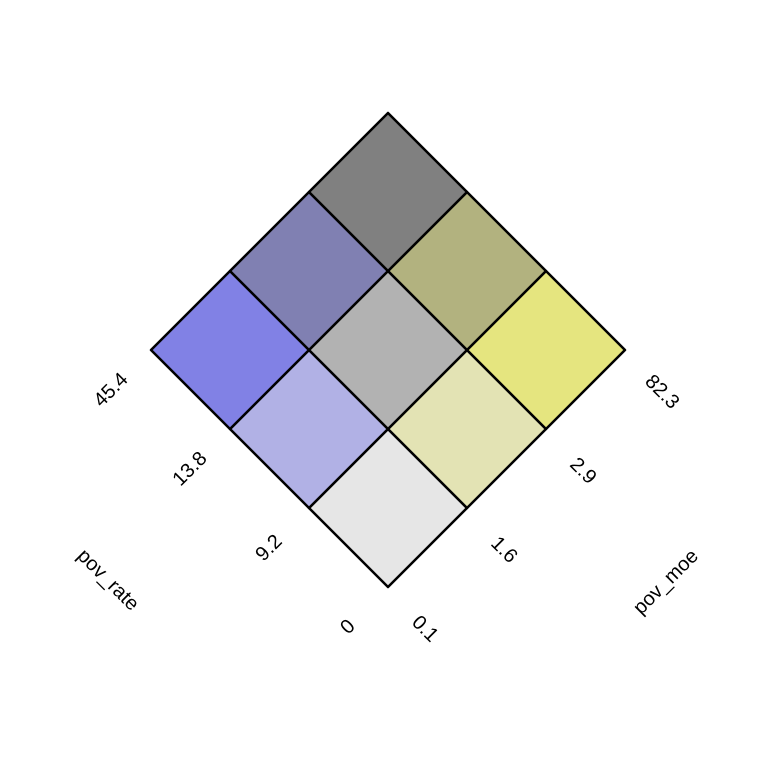 The width and height of the screenshot is (768, 768). What do you see at coordinates (424, 628) in the screenshot?
I see `pov-moe-tick-0: 0.1` at bounding box center [424, 628].